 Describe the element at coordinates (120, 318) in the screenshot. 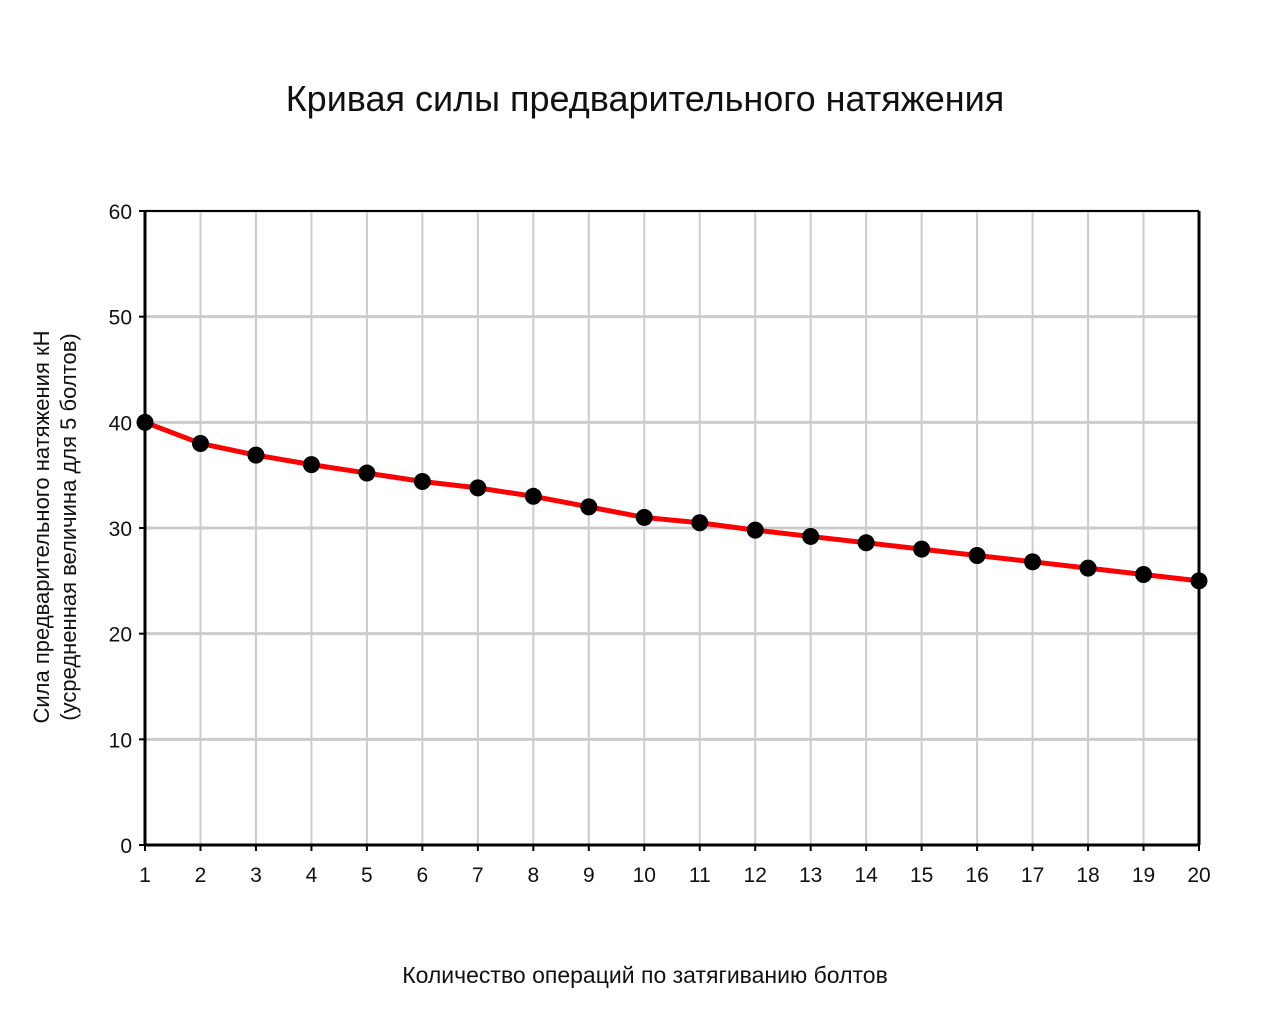

I see `y-tick-label: 50` at that location.